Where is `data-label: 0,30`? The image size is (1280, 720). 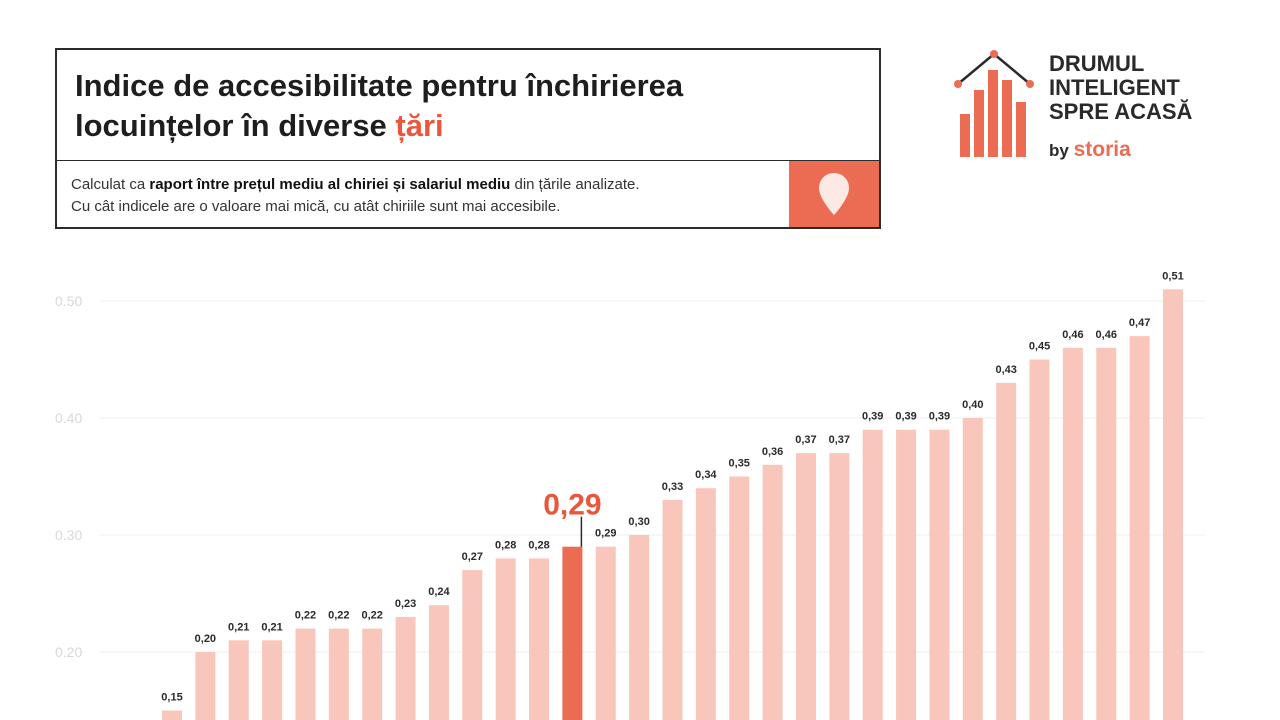 data-label: 0,30 is located at coordinates (638, 522).